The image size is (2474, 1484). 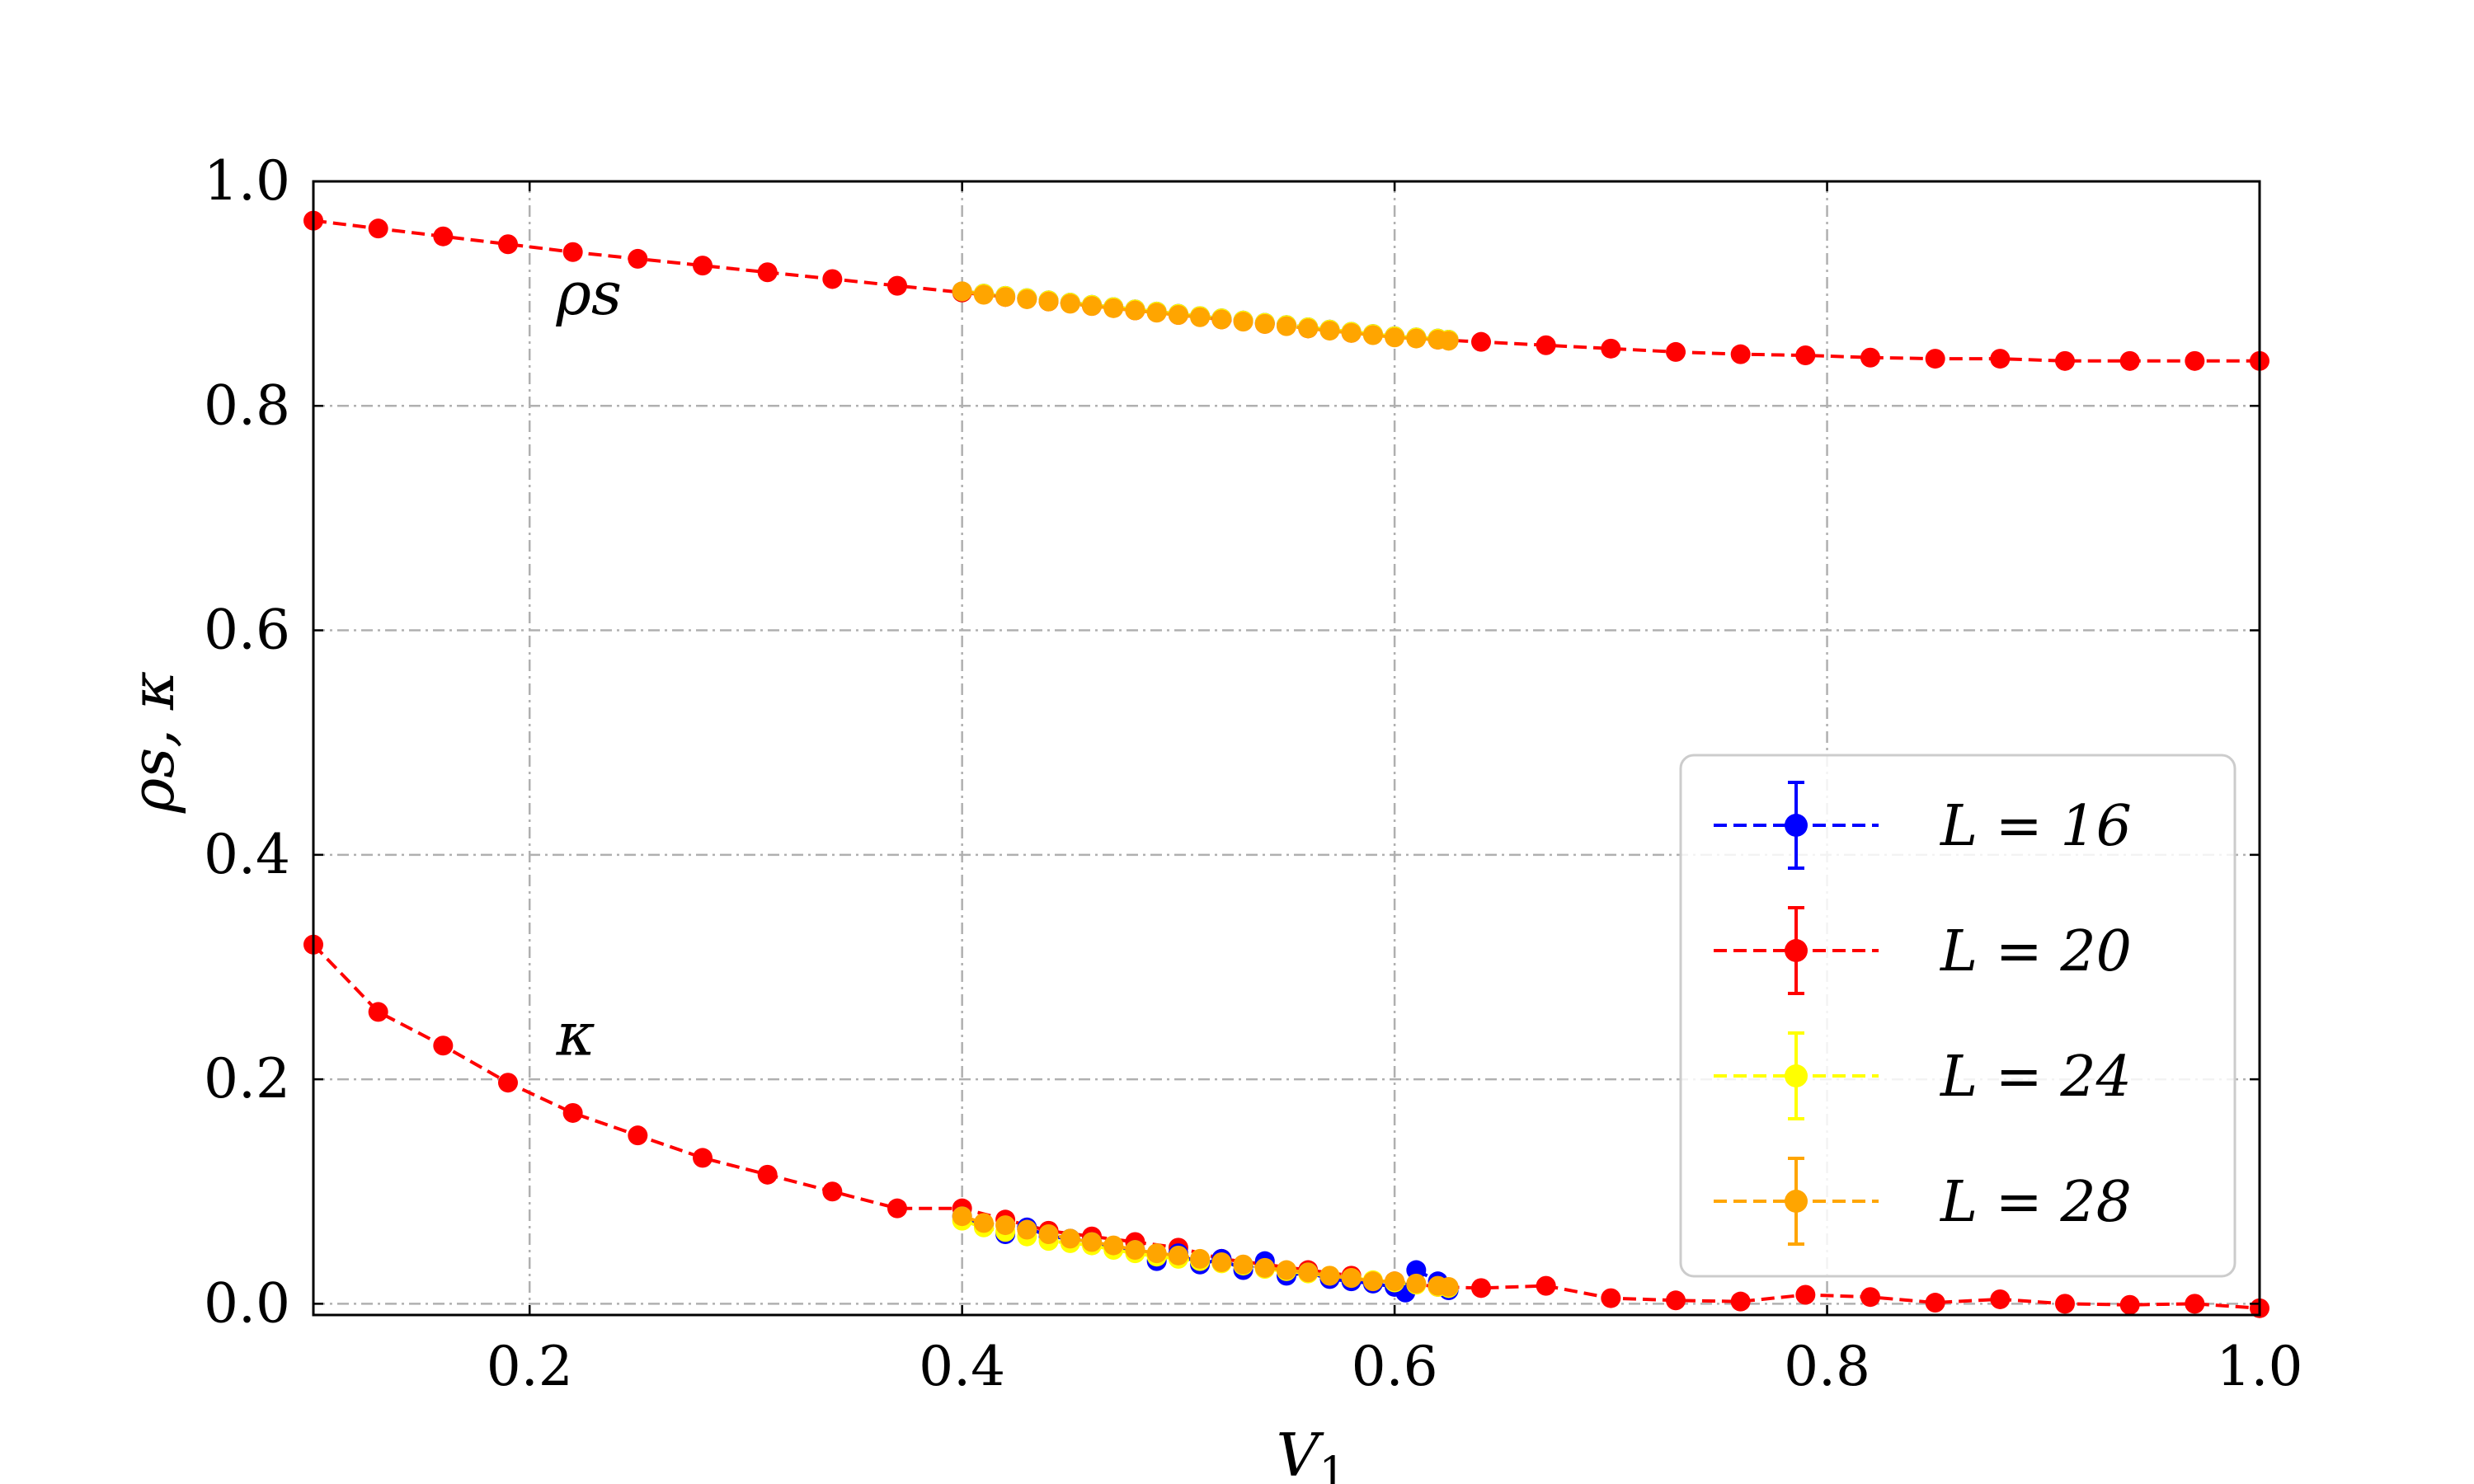 What do you see at coordinates (247, 1079) in the screenshot?
I see `y-tick-label: 0.2` at bounding box center [247, 1079].